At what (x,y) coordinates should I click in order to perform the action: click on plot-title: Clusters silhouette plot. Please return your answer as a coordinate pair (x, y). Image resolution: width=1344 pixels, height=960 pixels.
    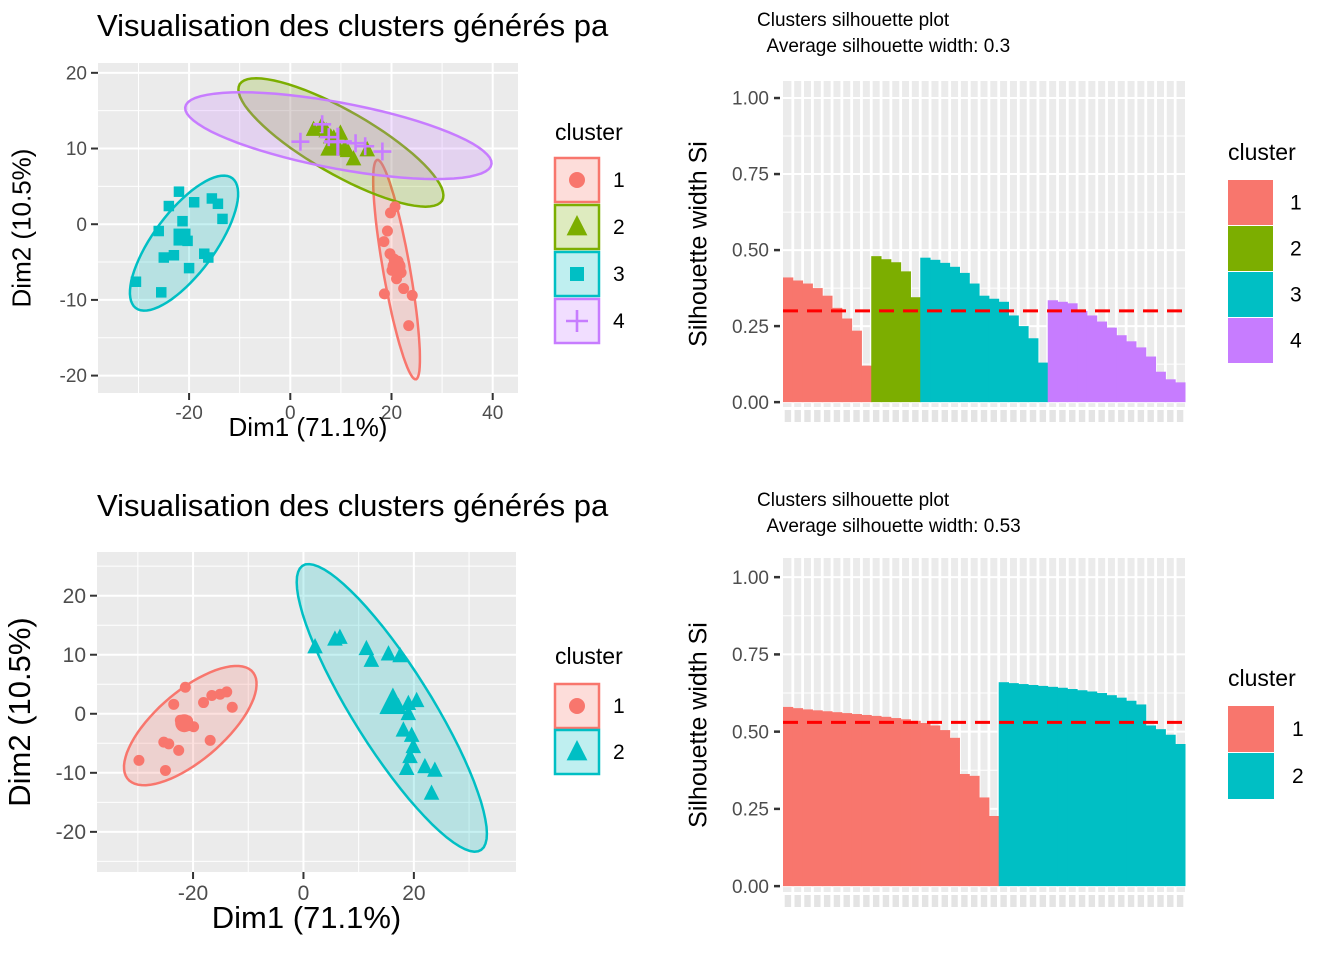
    Looking at the image, I should click on (853, 20).